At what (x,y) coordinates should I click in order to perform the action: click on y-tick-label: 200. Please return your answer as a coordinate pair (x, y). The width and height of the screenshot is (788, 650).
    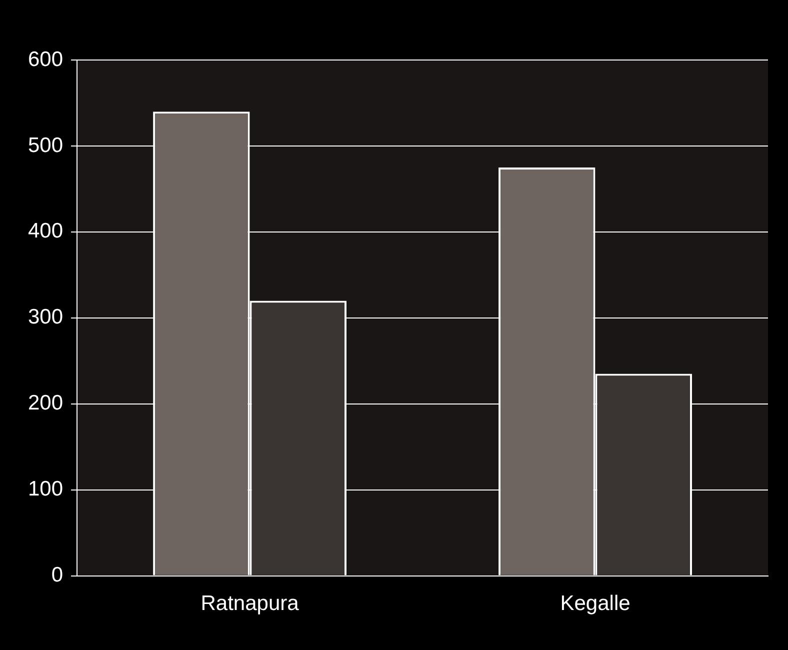
    Looking at the image, I should click on (46, 403).